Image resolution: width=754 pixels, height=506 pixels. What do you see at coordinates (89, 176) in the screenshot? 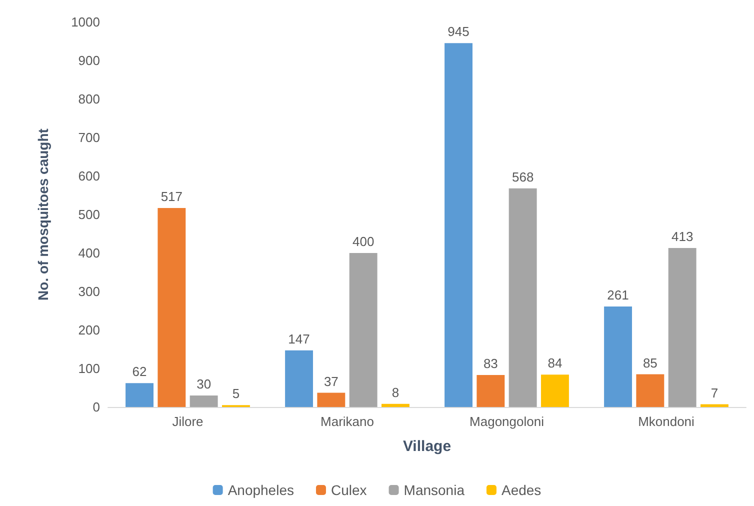
I see `y-tick-label: 600` at bounding box center [89, 176].